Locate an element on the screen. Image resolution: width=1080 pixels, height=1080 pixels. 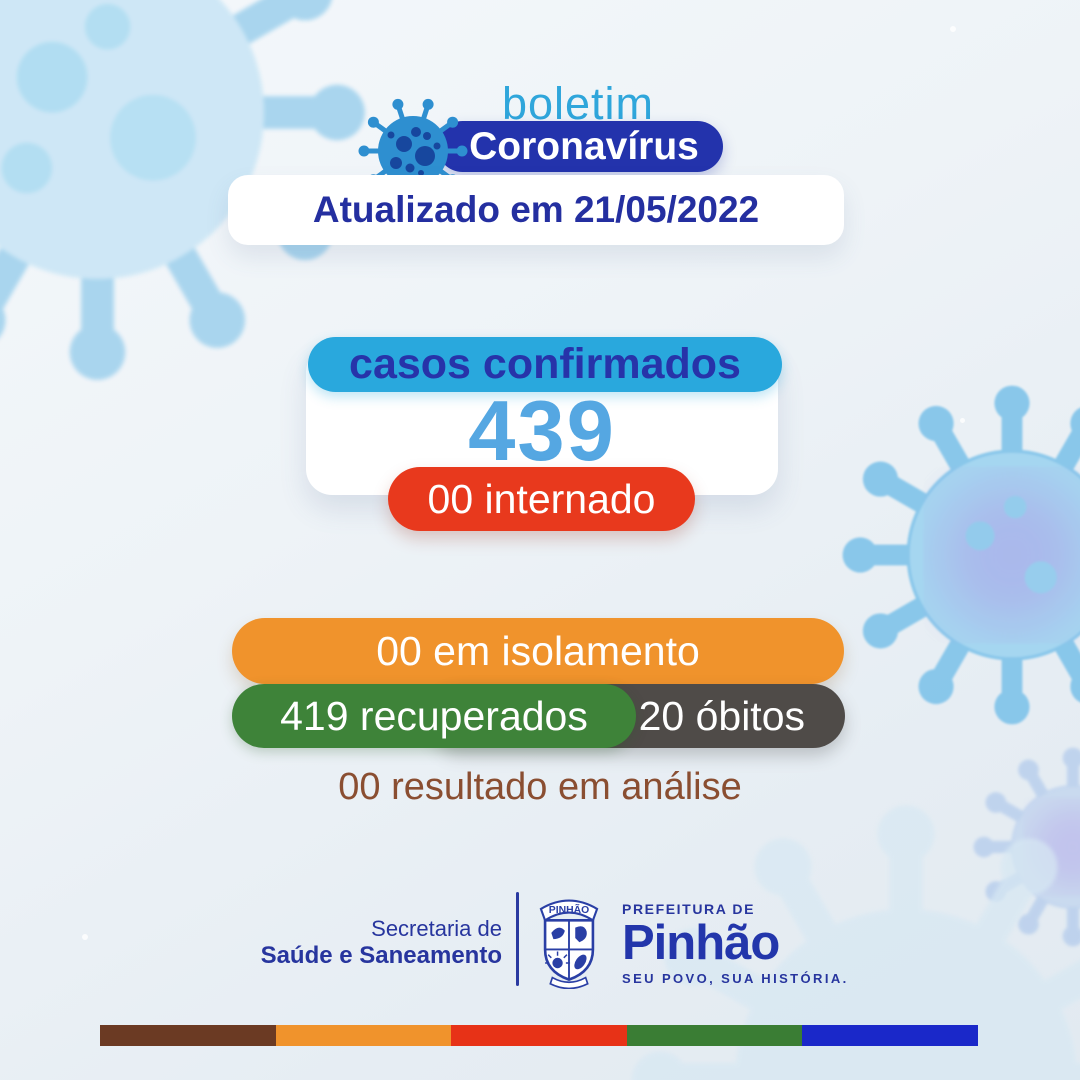
crest-title: PINHÃO is located at coordinates (569, 909).